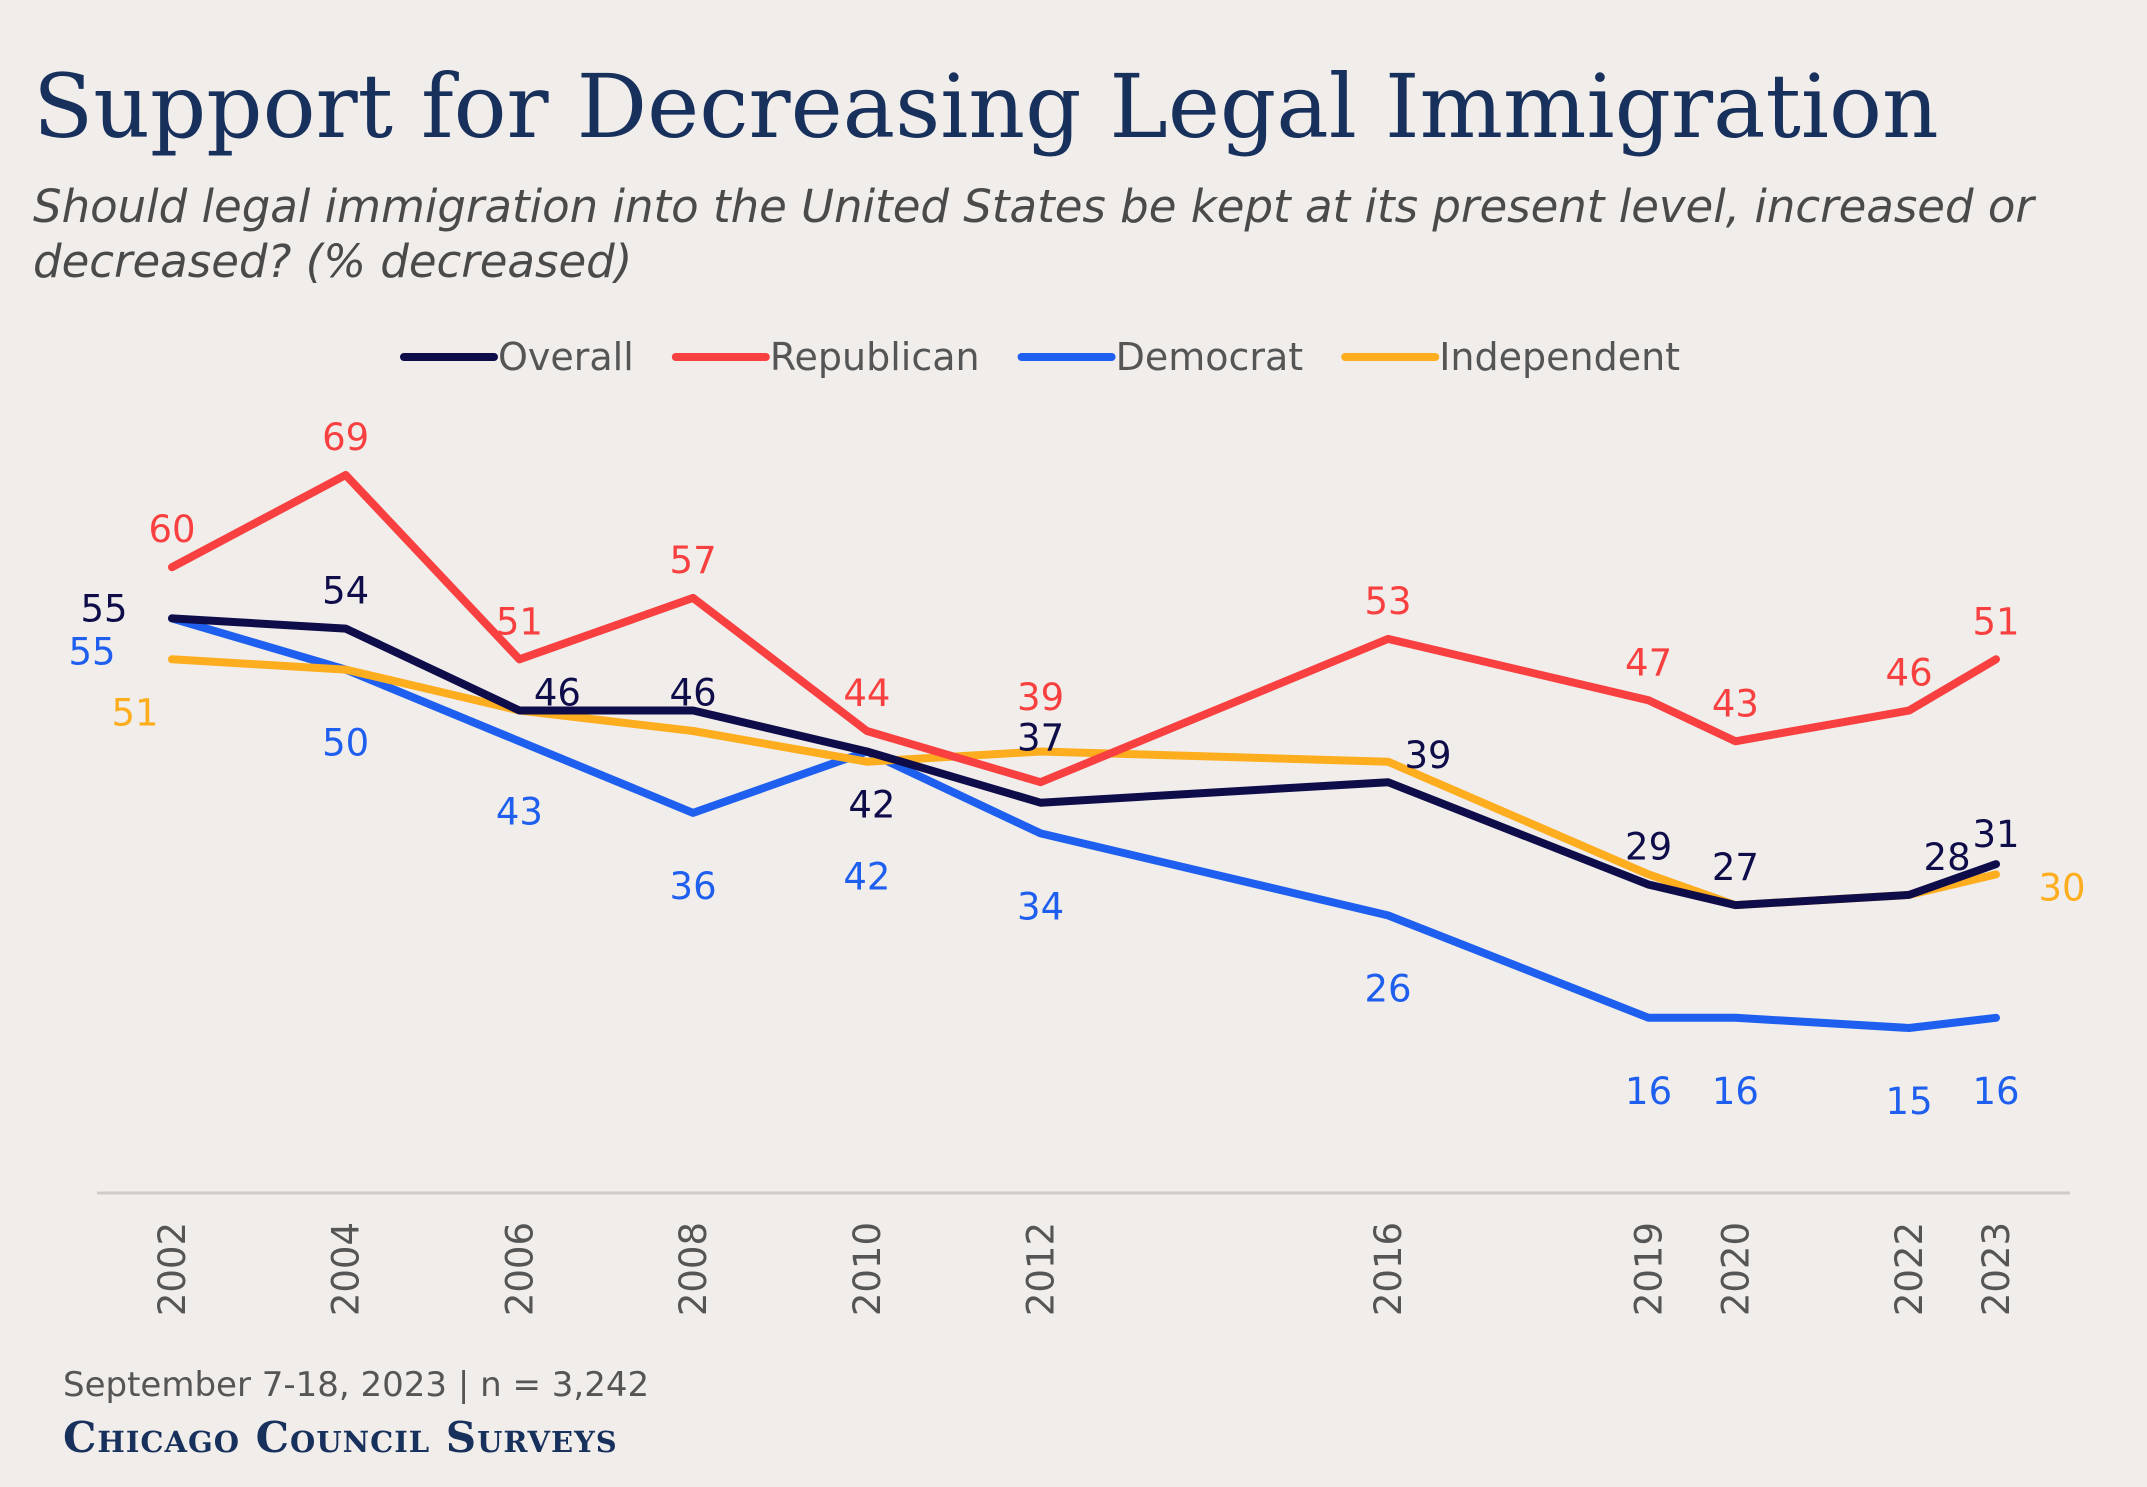 The height and width of the screenshot is (1487, 2147). Describe the element at coordinates (1735, 703) in the screenshot. I see `data-label-republican: 43` at that location.